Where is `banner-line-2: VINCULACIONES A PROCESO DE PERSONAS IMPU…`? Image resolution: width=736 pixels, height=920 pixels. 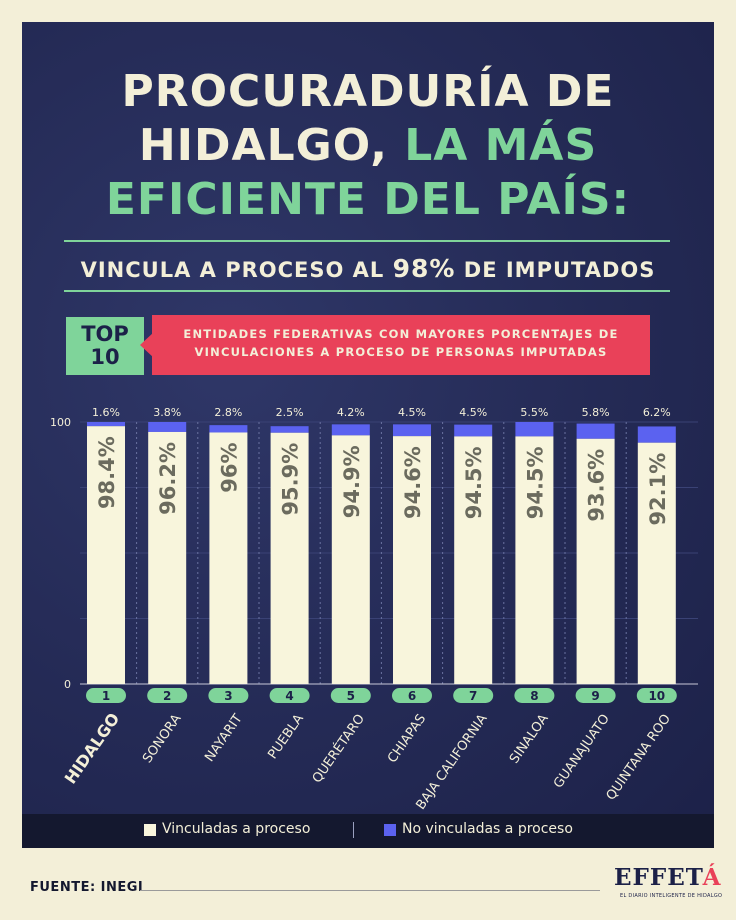
banner-line-2: VINCULACIONES A PROCESO DE PERSONAS IMPU… is located at coordinates (401, 352).